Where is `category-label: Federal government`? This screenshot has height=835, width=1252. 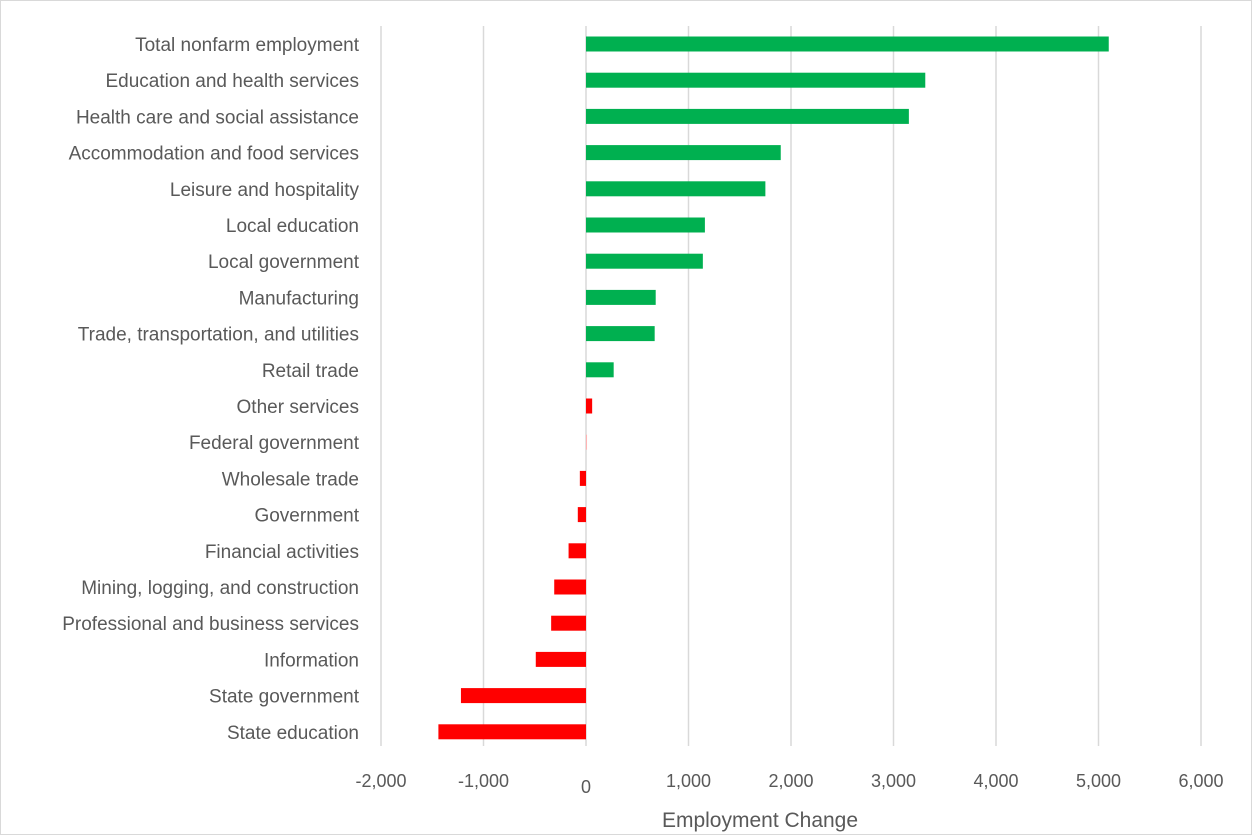 category-label: Federal government is located at coordinates (274, 443).